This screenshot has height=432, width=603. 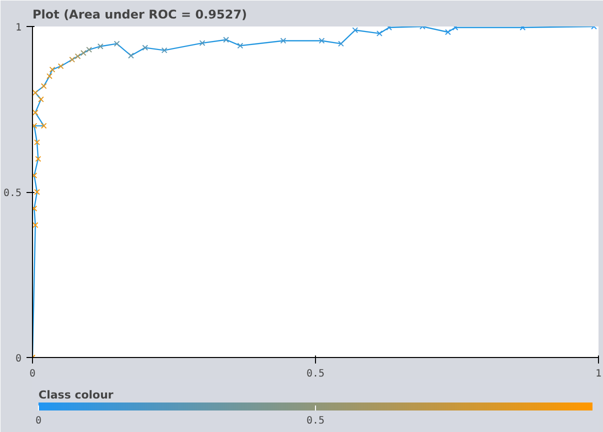 What do you see at coordinates (18, 28) in the screenshot?
I see `y-tick-label: 1` at bounding box center [18, 28].